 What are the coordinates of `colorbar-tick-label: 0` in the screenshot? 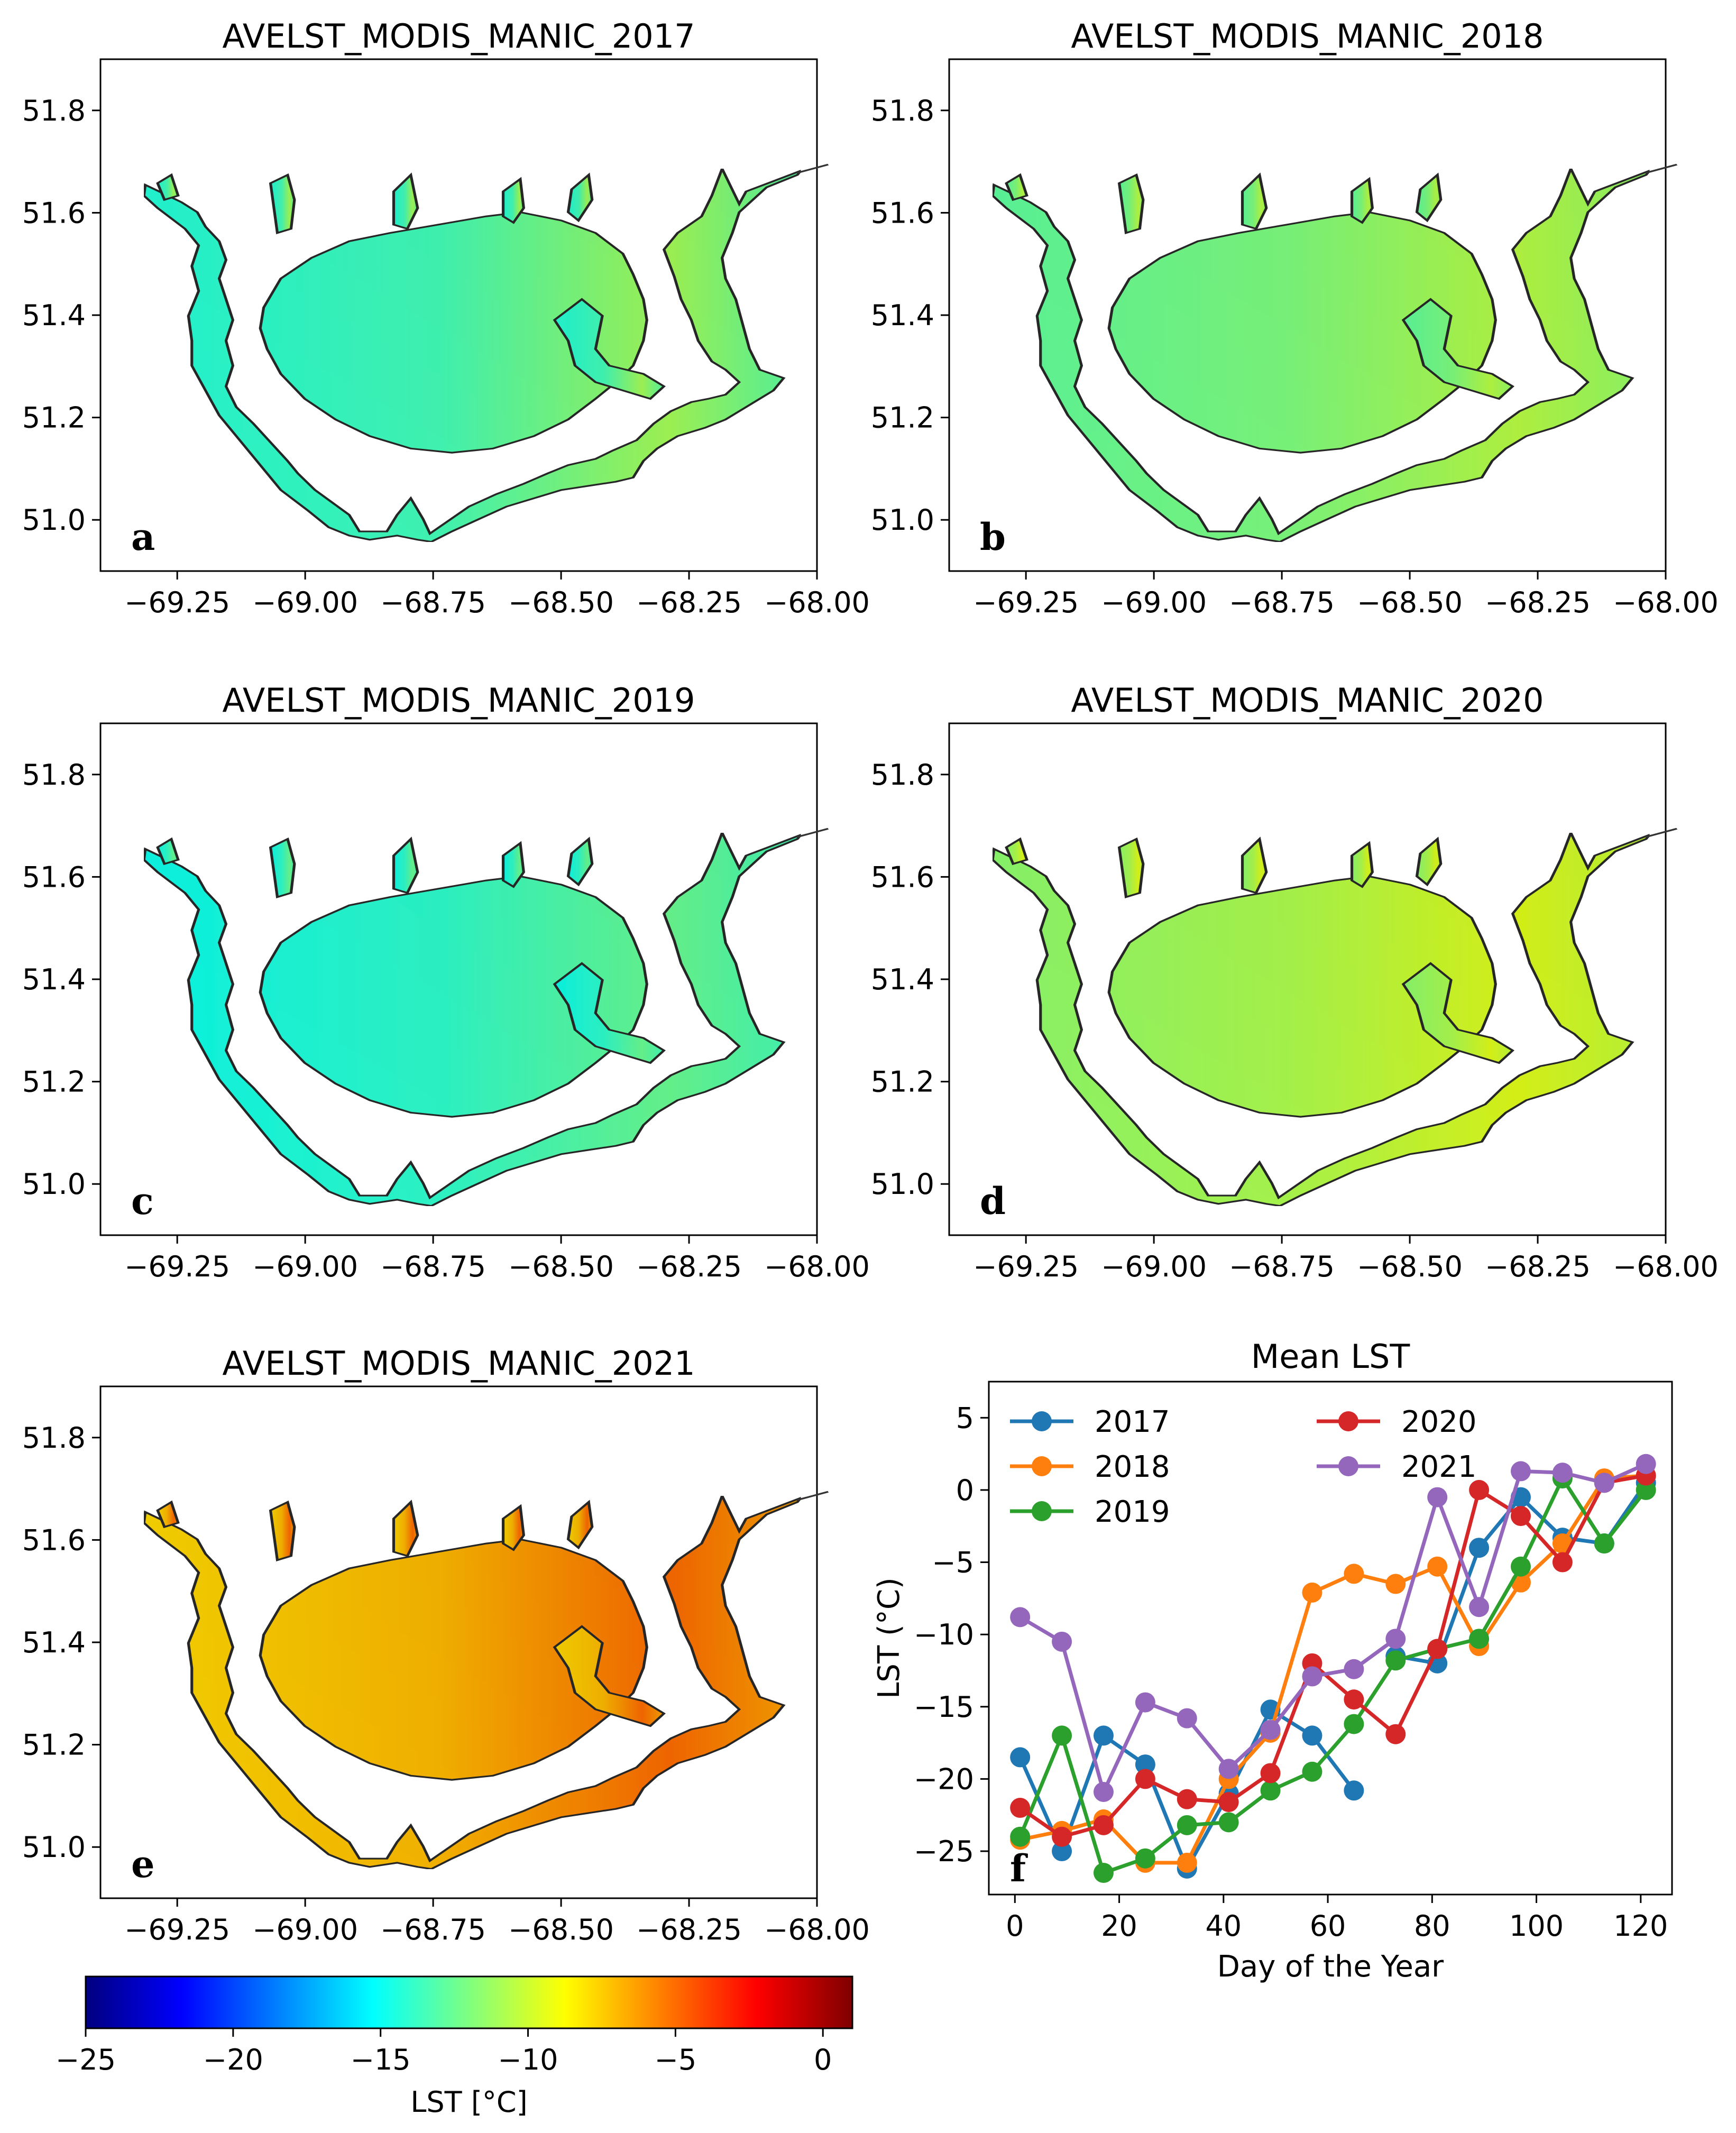 It's located at (823, 2059).